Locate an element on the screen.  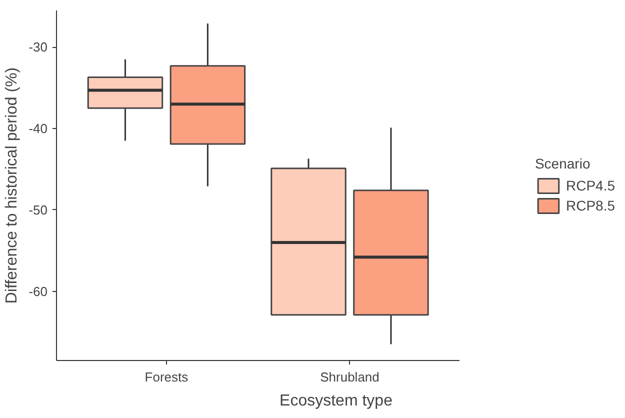
y-axis-title: Difference to historical period (%) is located at coordinates (12, 185).